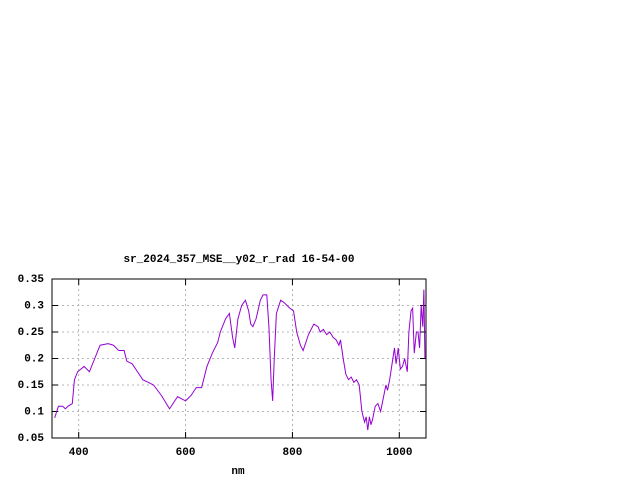 This screenshot has height=480, width=640. What do you see at coordinates (31, 439) in the screenshot?
I see `y-tick-label: 0.05` at bounding box center [31, 439].